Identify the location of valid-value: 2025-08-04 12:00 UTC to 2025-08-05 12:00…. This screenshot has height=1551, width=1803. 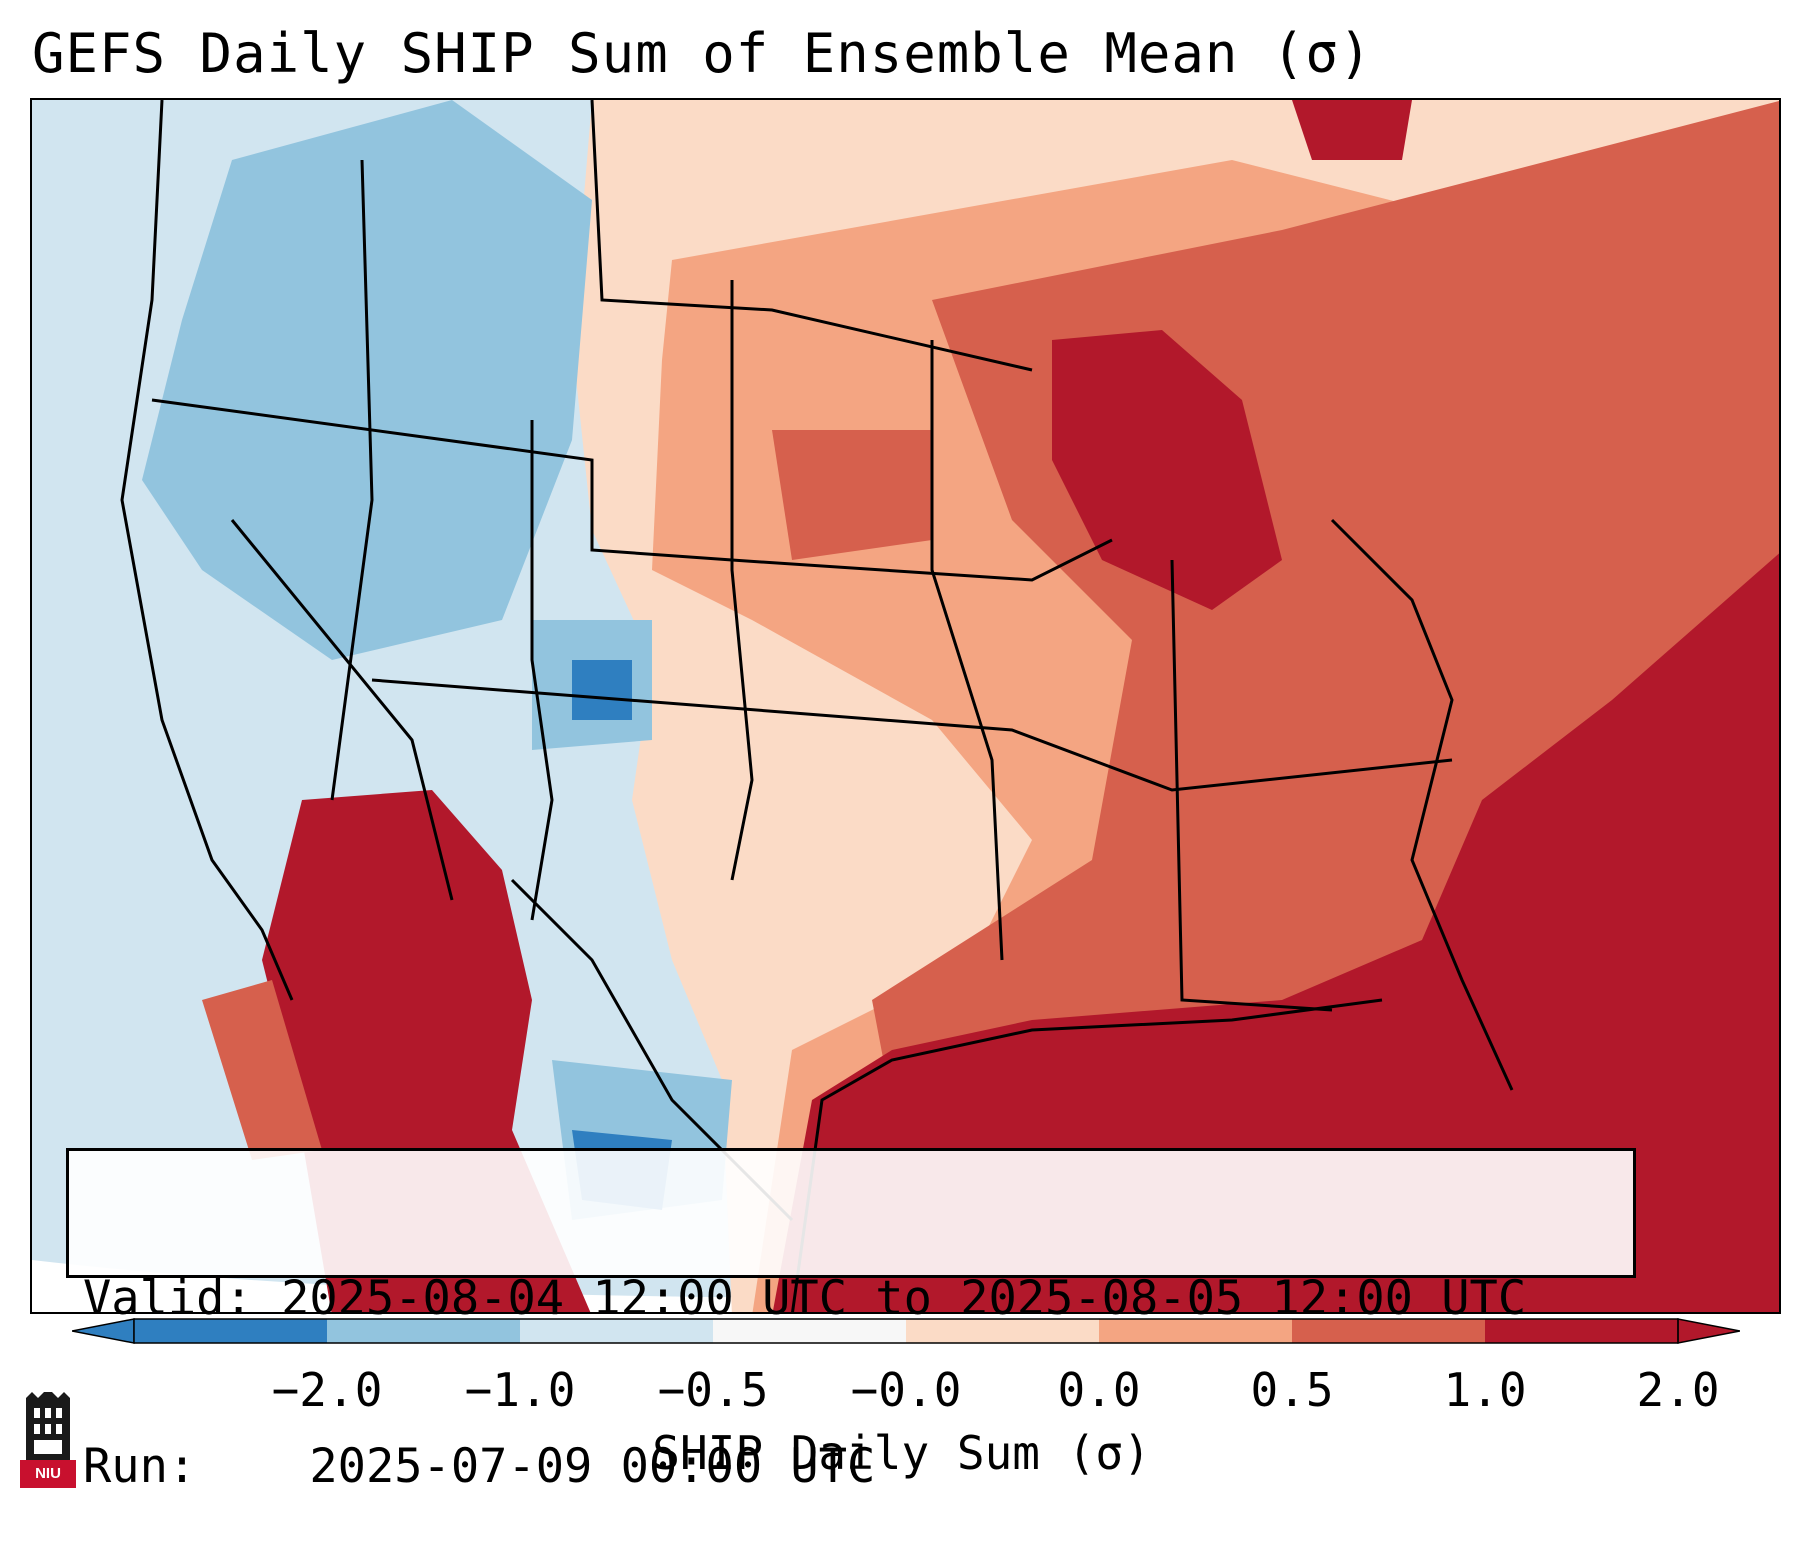
(904, 1298).